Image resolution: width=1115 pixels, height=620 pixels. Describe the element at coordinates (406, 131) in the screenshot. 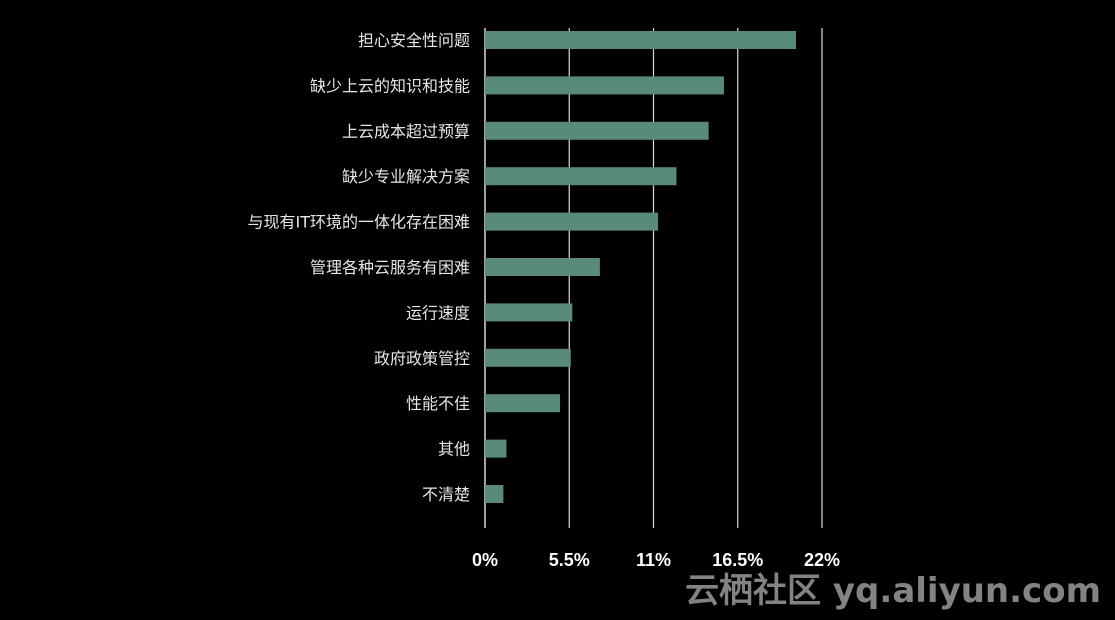

I see `category-label: 上云成本超过预算` at that location.